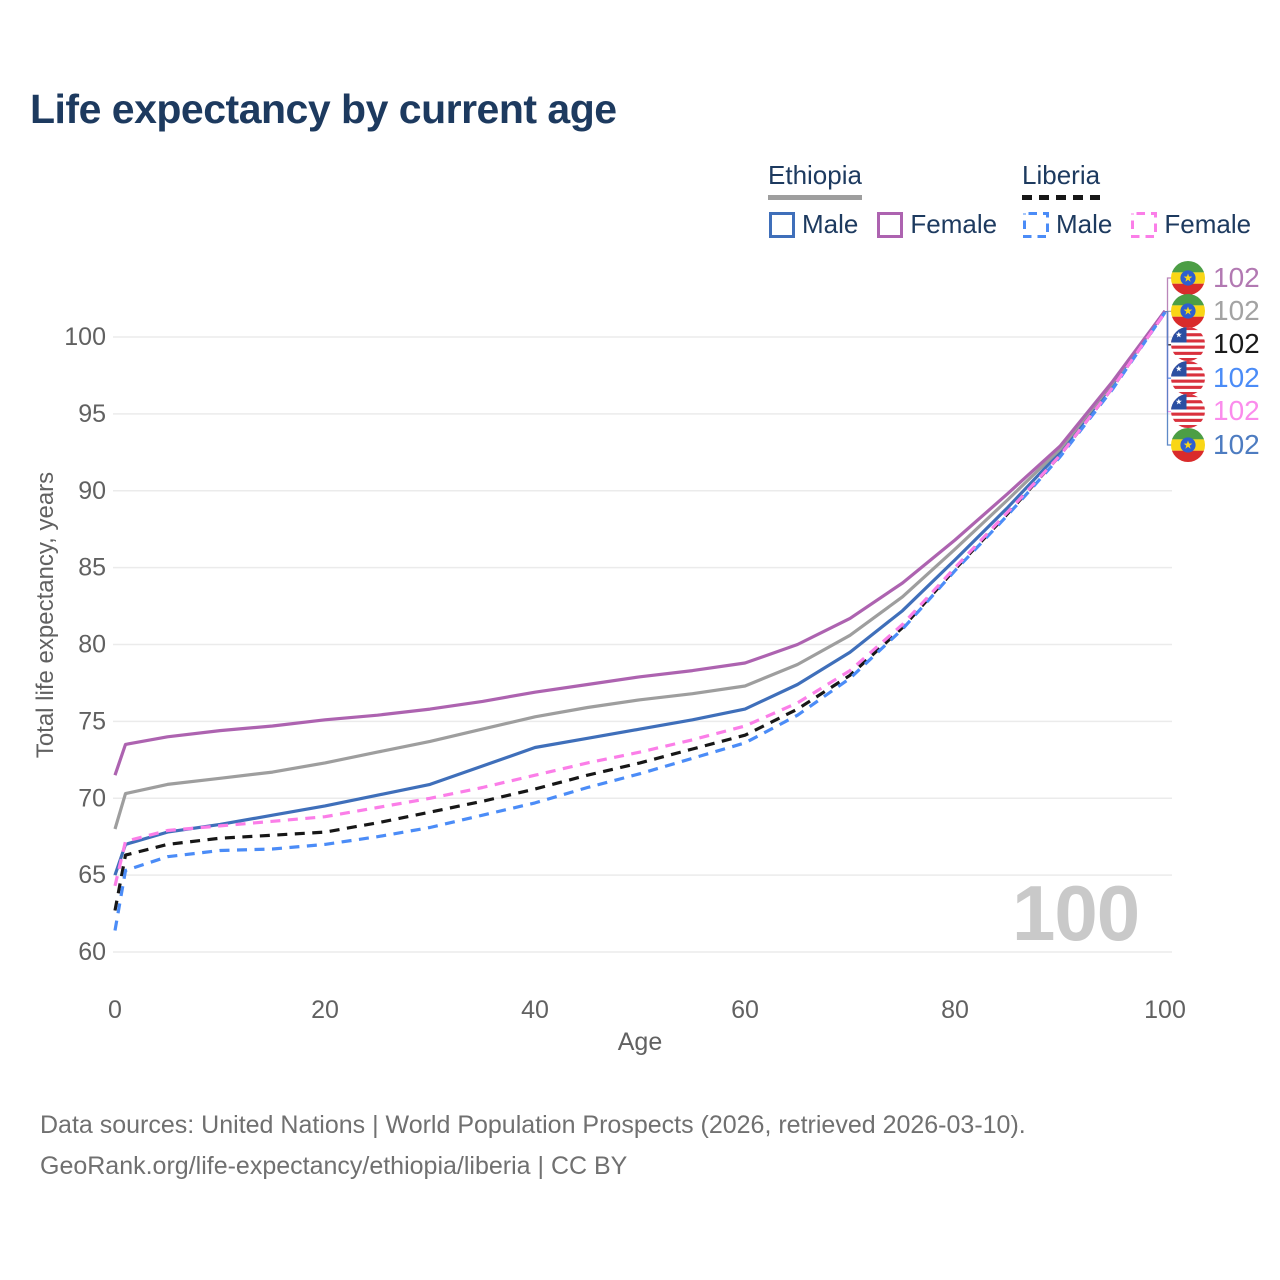 This screenshot has height=1280, width=1280. Describe the element at coordinates (45, 615) in the screenshot. I see `y-axis-title: Total life expectancy, years` at that location.